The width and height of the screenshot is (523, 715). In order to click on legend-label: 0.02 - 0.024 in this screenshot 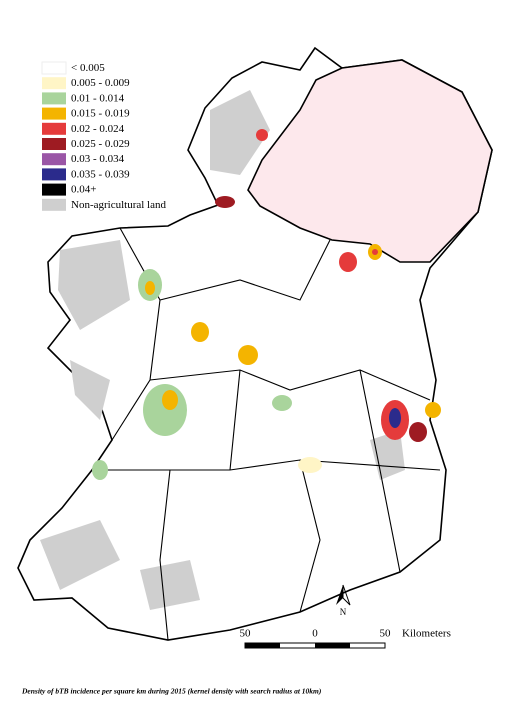, I will do `click(98, 129)`.